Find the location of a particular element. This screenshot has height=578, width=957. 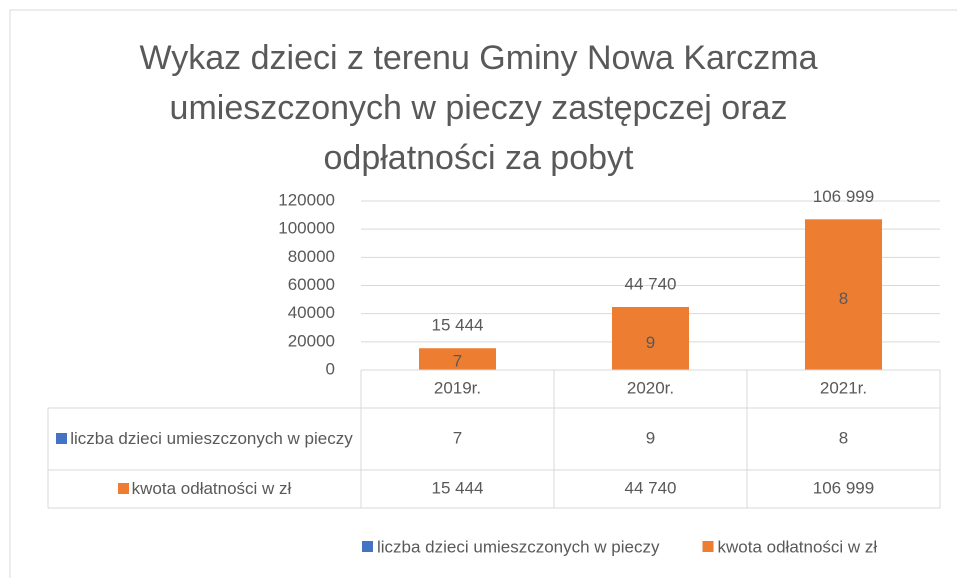

table-cell: 7 is located at coordinates (457, 437).